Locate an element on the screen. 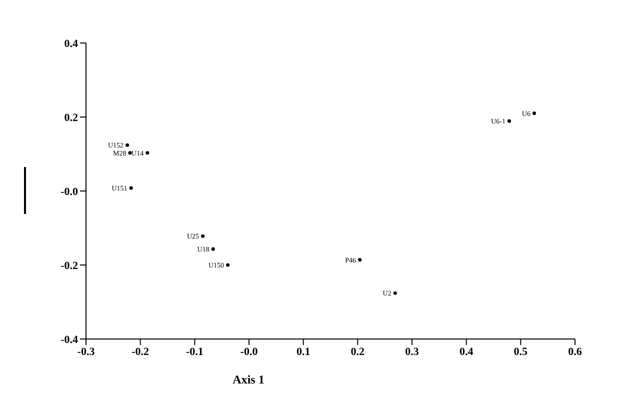 Image resolution: width=624 pixels, height=413 pixels. x-axis-title: Axis 1 is located at coordinates (248, 379).